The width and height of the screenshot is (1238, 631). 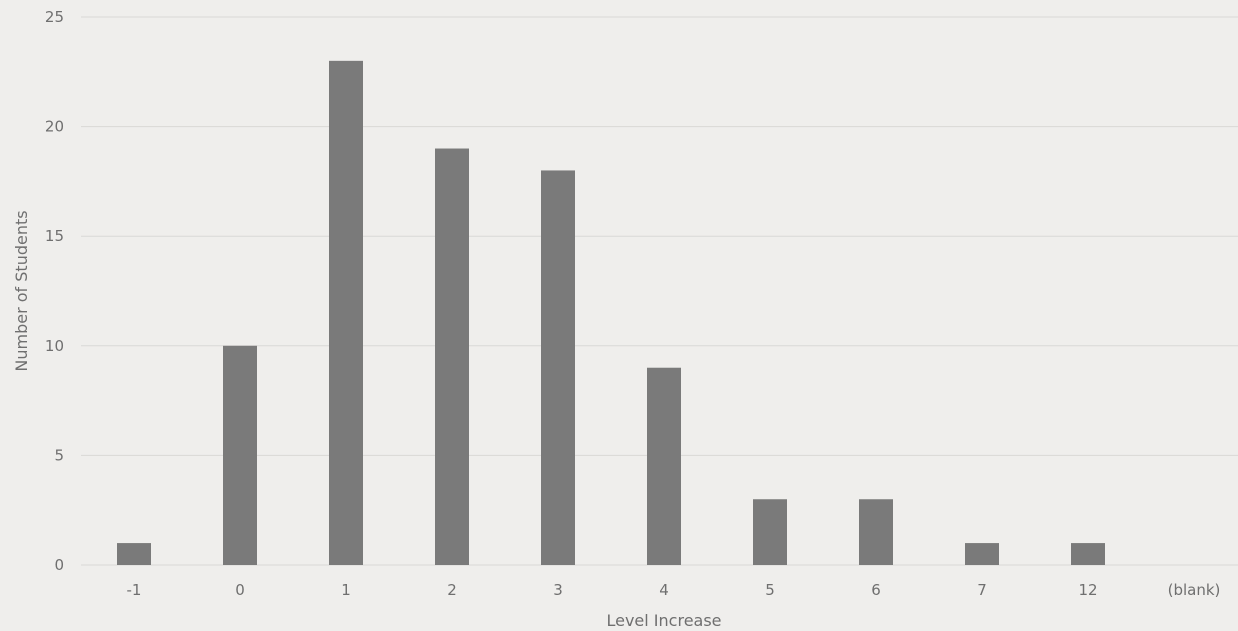 What do you see at coordinates (134, 590) in the screenshot?
I see `x-tick-label: -1` at bounding box center [134, 590].